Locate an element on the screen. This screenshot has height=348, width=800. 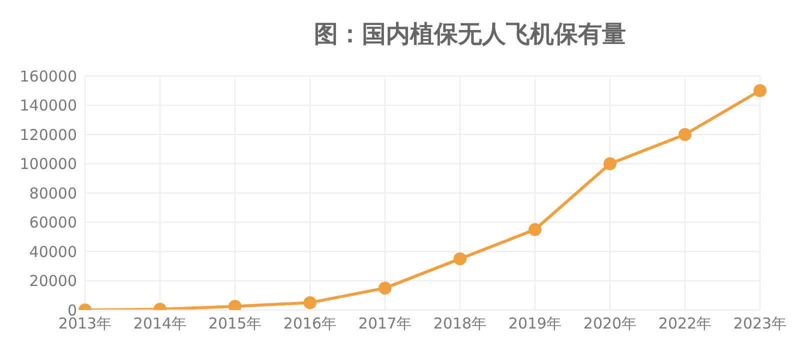
y-tick-label: 100000 is located at coordinates (48, 164).